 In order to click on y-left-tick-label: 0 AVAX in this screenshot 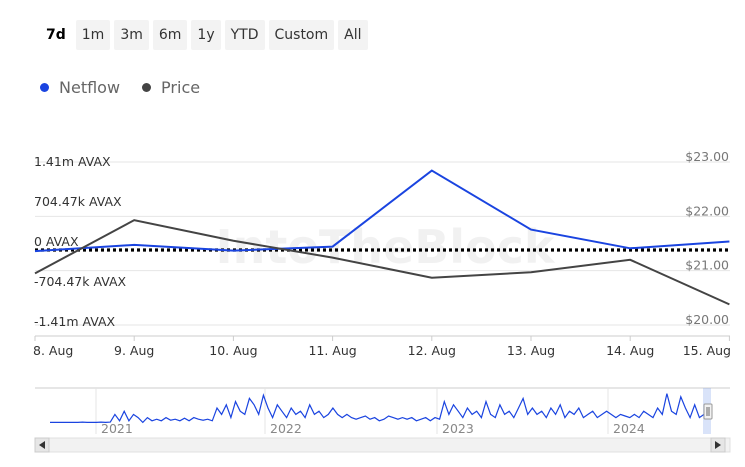, I will do `click(56, 241)`.